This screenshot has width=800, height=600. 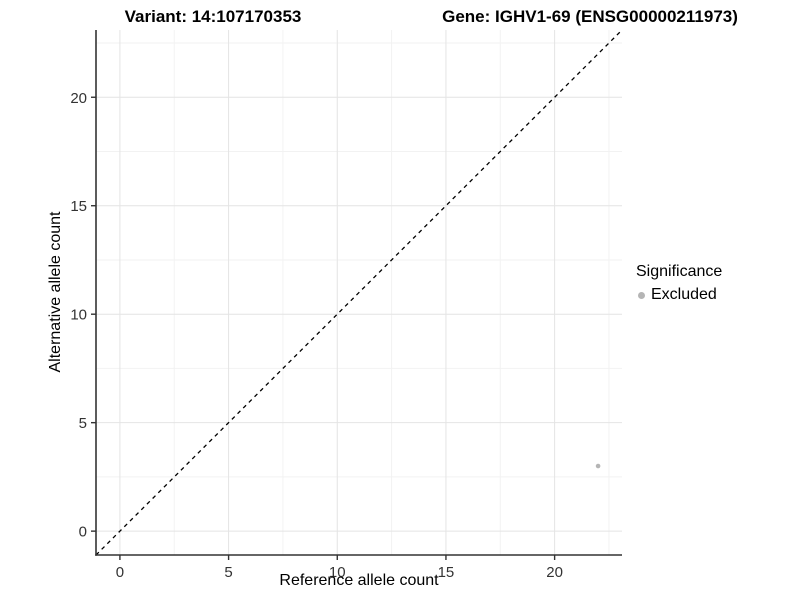 I want to click on legend-entries: Excluded, so click(x=679, y=295).